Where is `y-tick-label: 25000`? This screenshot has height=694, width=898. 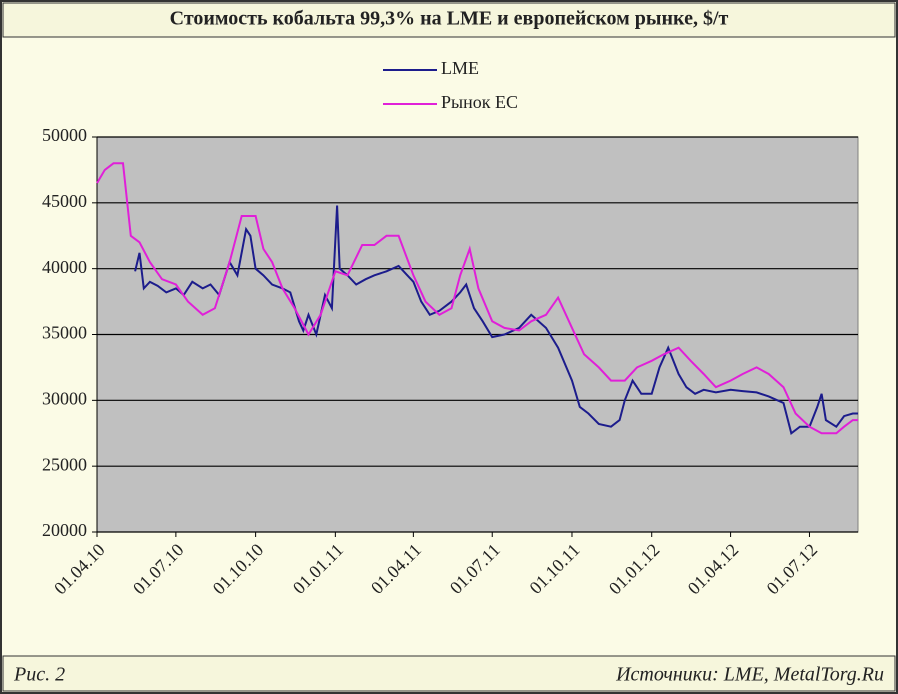 y-tick-label: 25000 is located at coordinates (64, 464).